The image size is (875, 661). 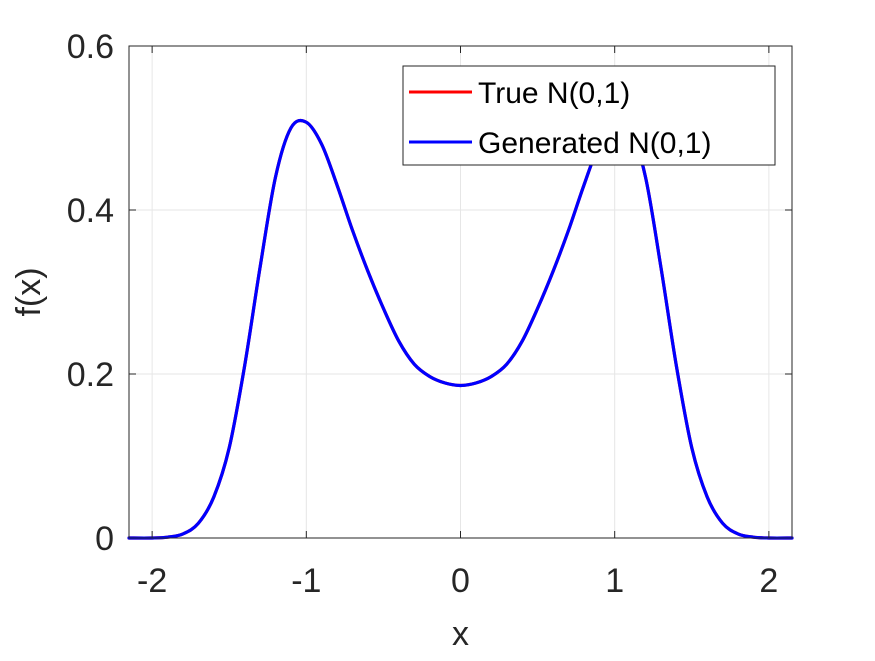 I want to click on x-tick-label-0: -2, so click(x=152, y=581).